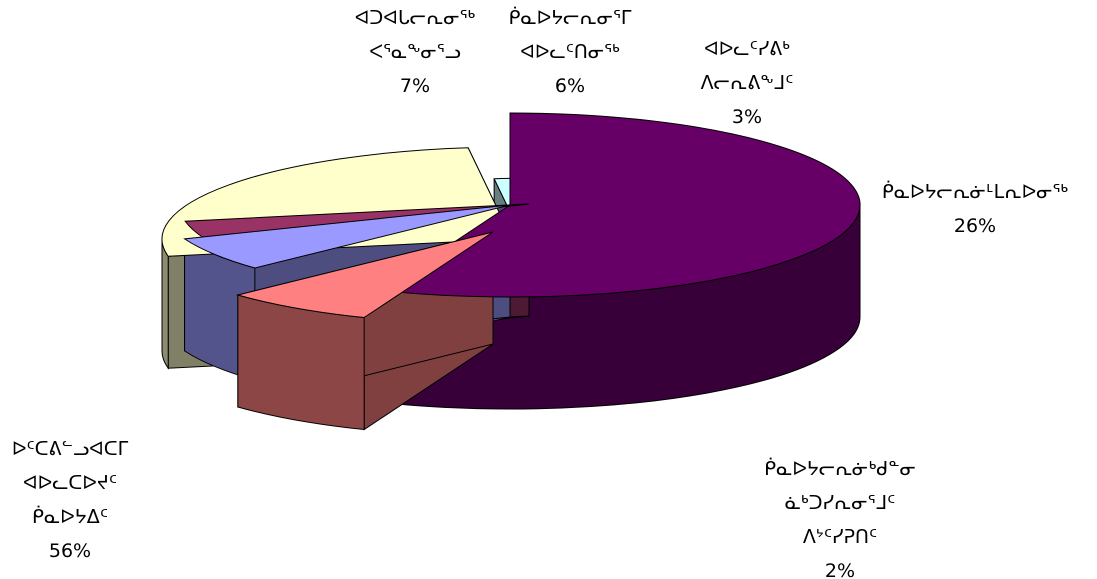 Image resolution: width=1097 pixels, height=579 pixels. I want to click on slice-percent: 3%, so click(747, 117).